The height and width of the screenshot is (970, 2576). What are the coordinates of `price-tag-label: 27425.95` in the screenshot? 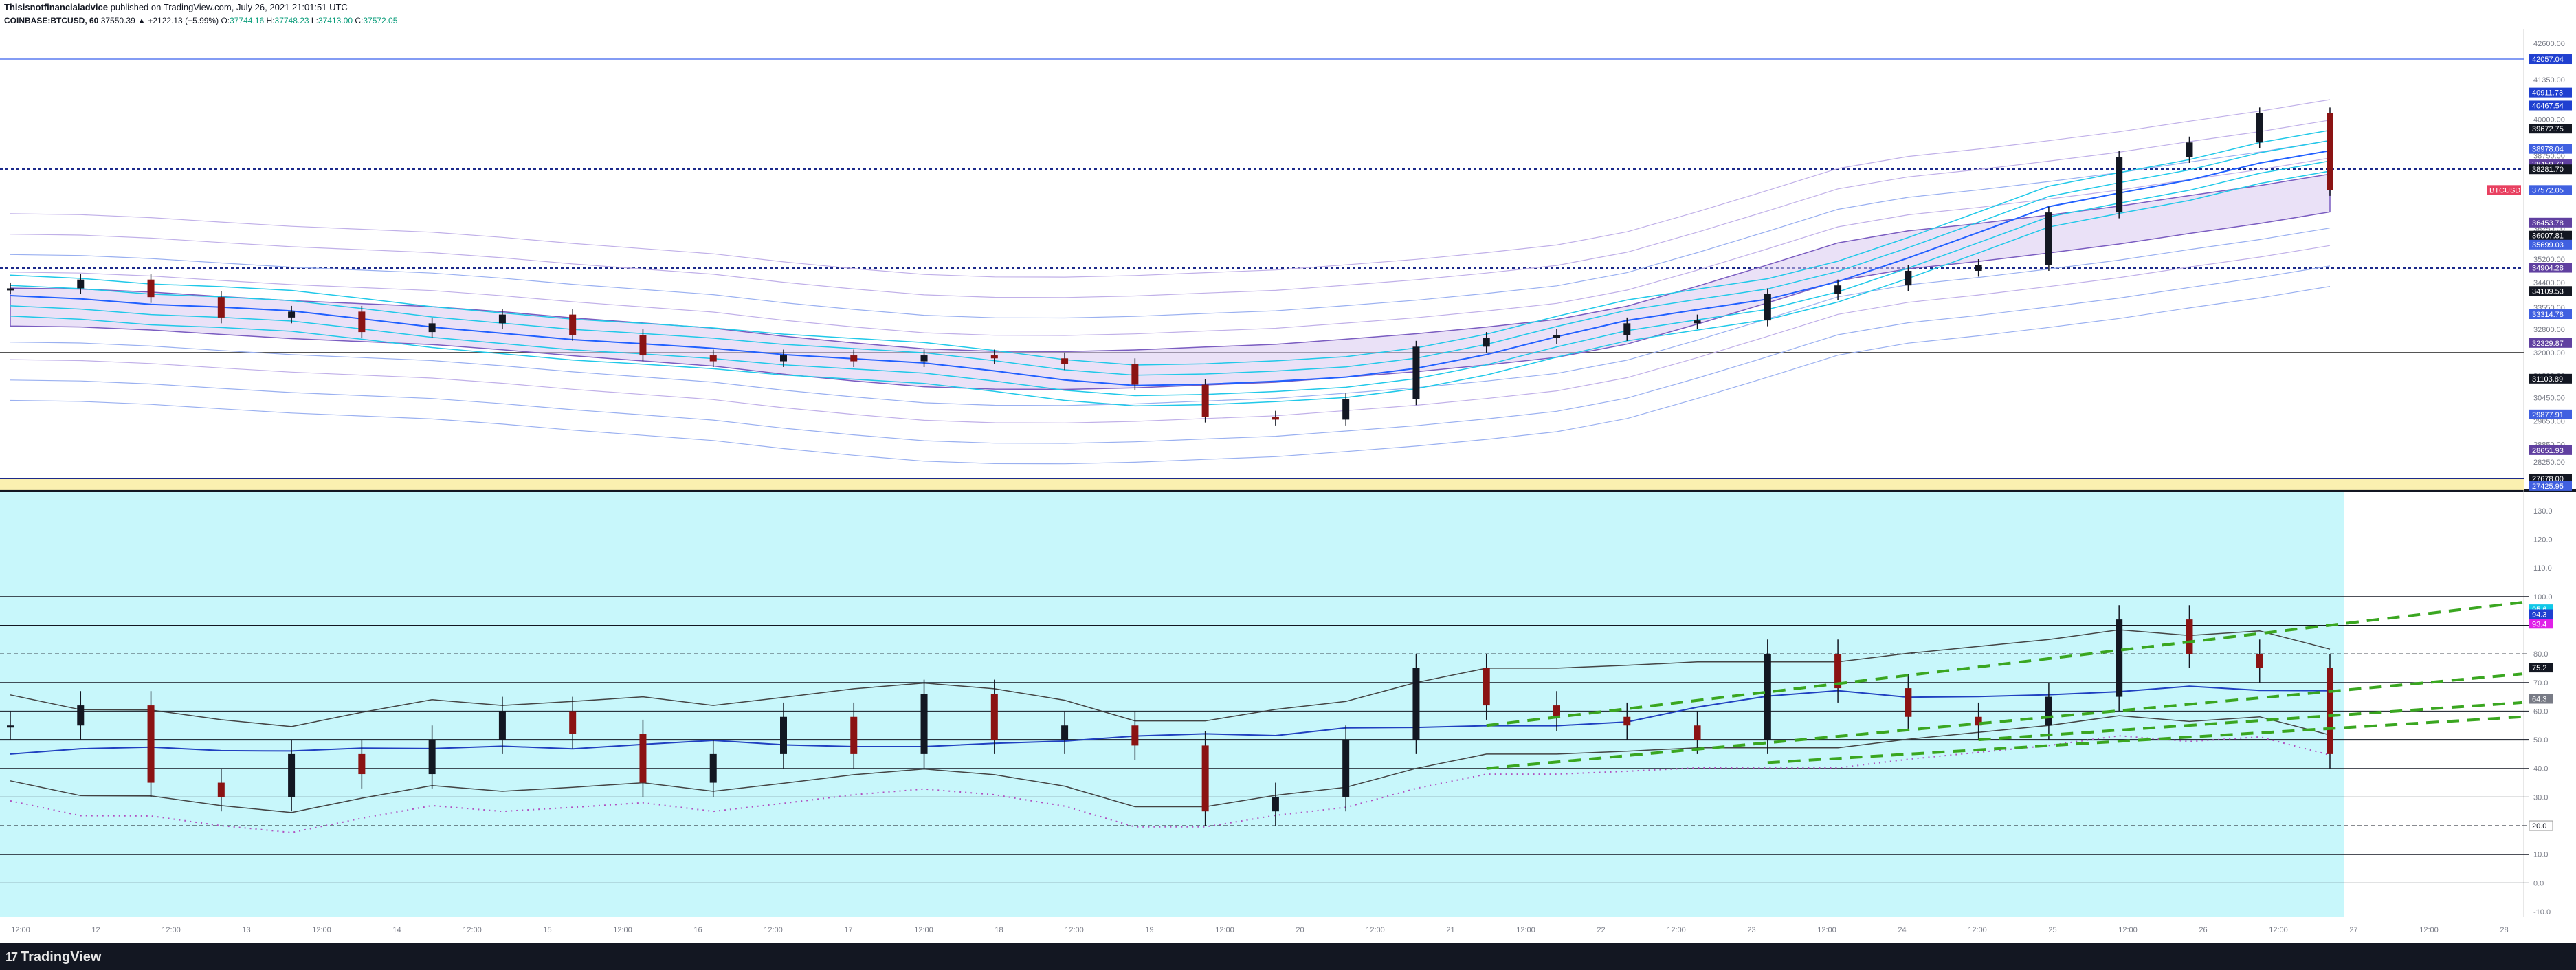 It's located at (2548, 487).